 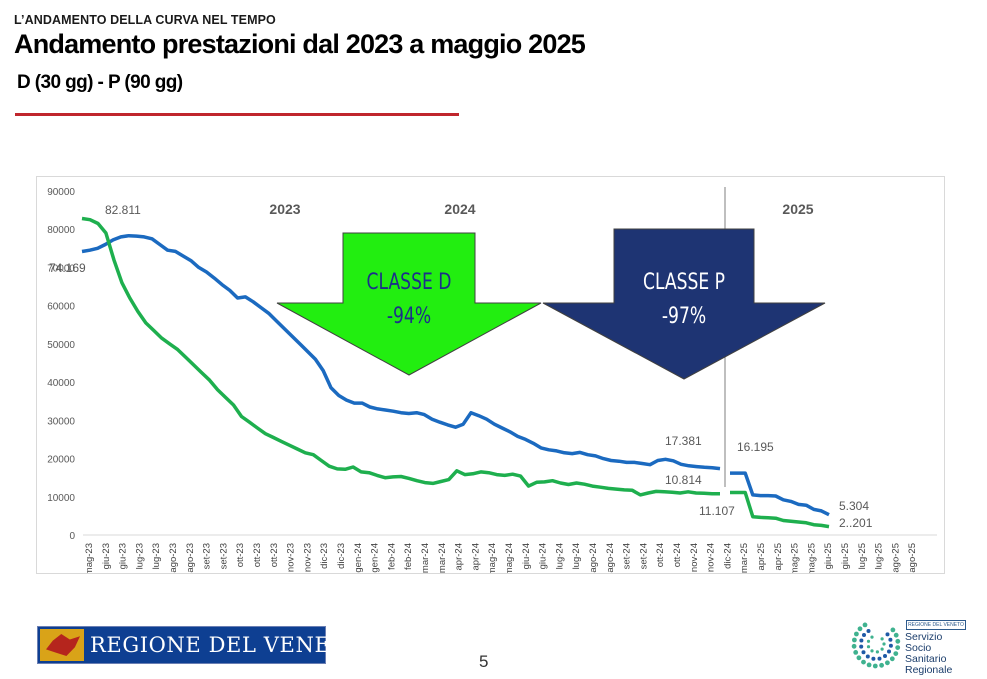 I want to click on x-tick-label: dic-24, so click(x=727, y=556).